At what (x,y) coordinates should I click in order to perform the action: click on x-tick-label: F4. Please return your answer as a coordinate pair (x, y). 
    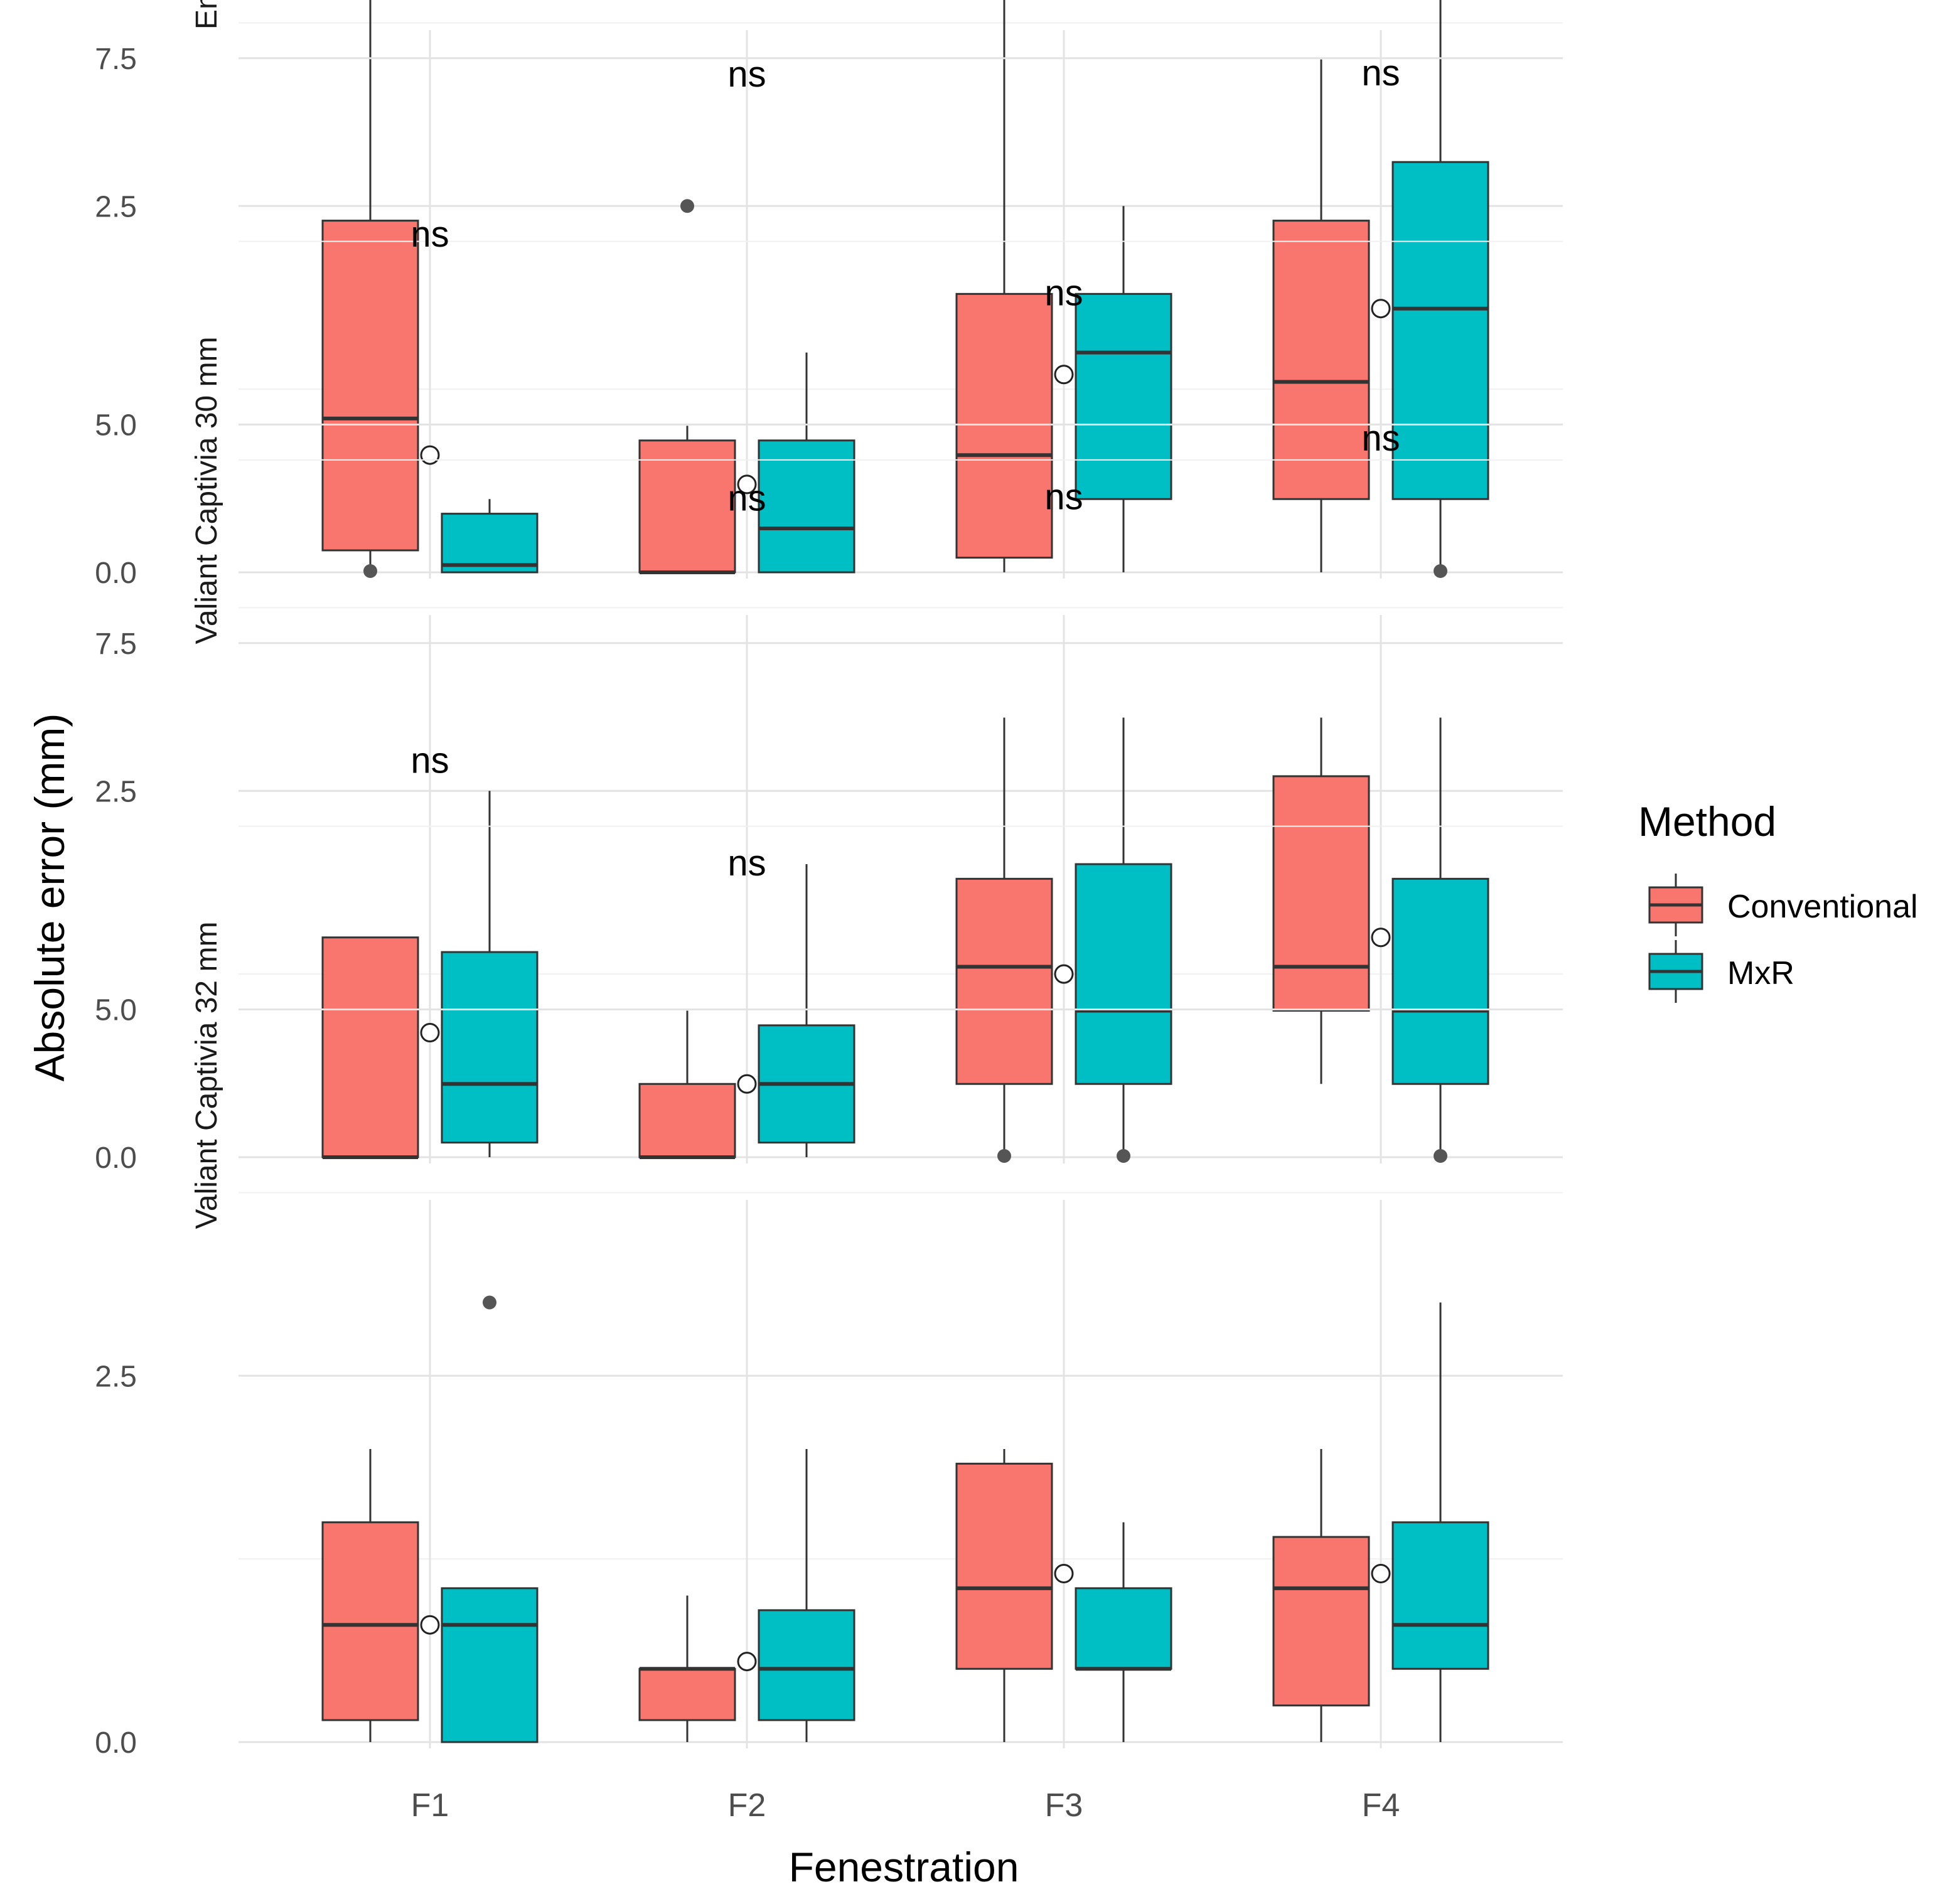
    Looking at the image, I should click on (1381, 1805).